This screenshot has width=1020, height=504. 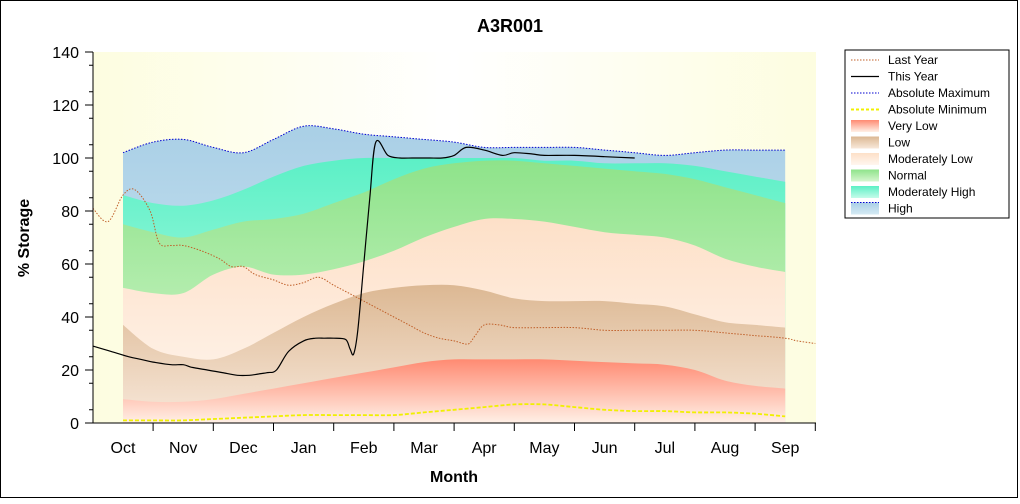 What do you see at coordinates (65, 106) in the screenshot?
I see `y-tick-label: 120` at bounding box center [65, 106].